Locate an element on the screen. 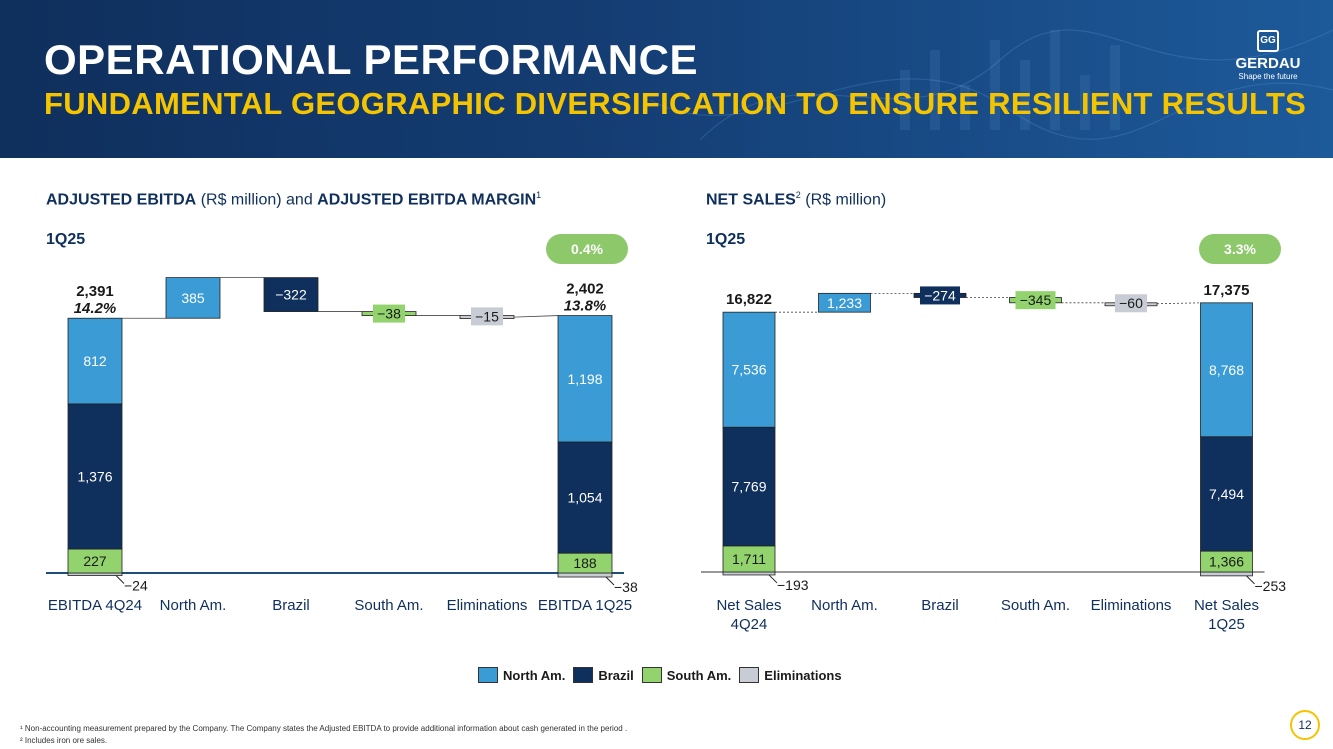 This screenshot has height=749, width=1333. end-total-label: 2,402 is located at coordinates (585, 289).